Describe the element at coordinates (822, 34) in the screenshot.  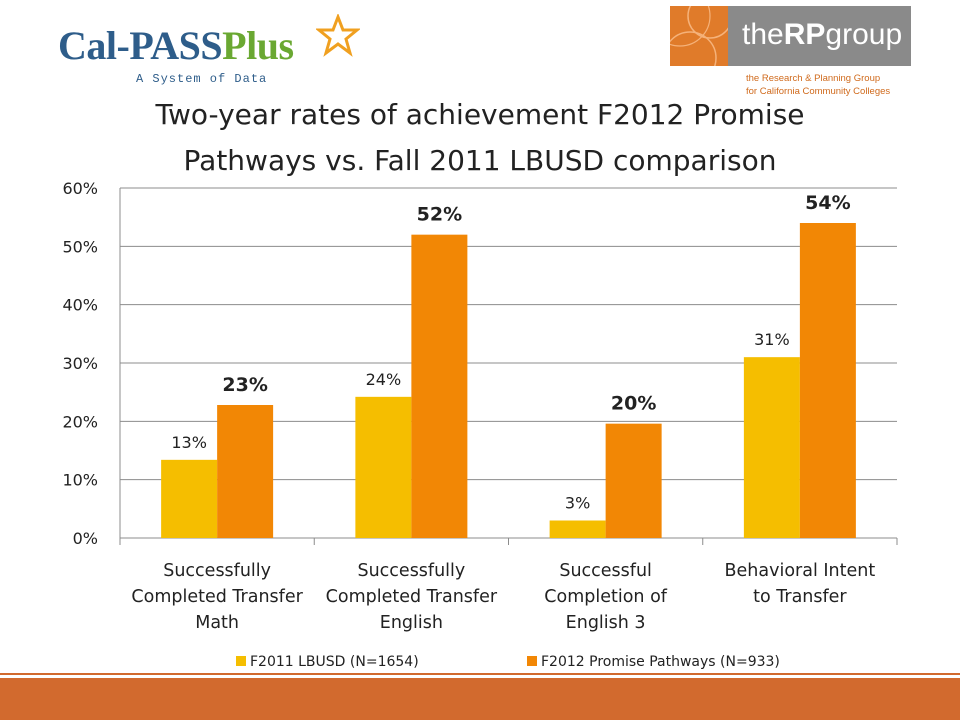
I see `rp-logo-name: theRPgroup` at that location.